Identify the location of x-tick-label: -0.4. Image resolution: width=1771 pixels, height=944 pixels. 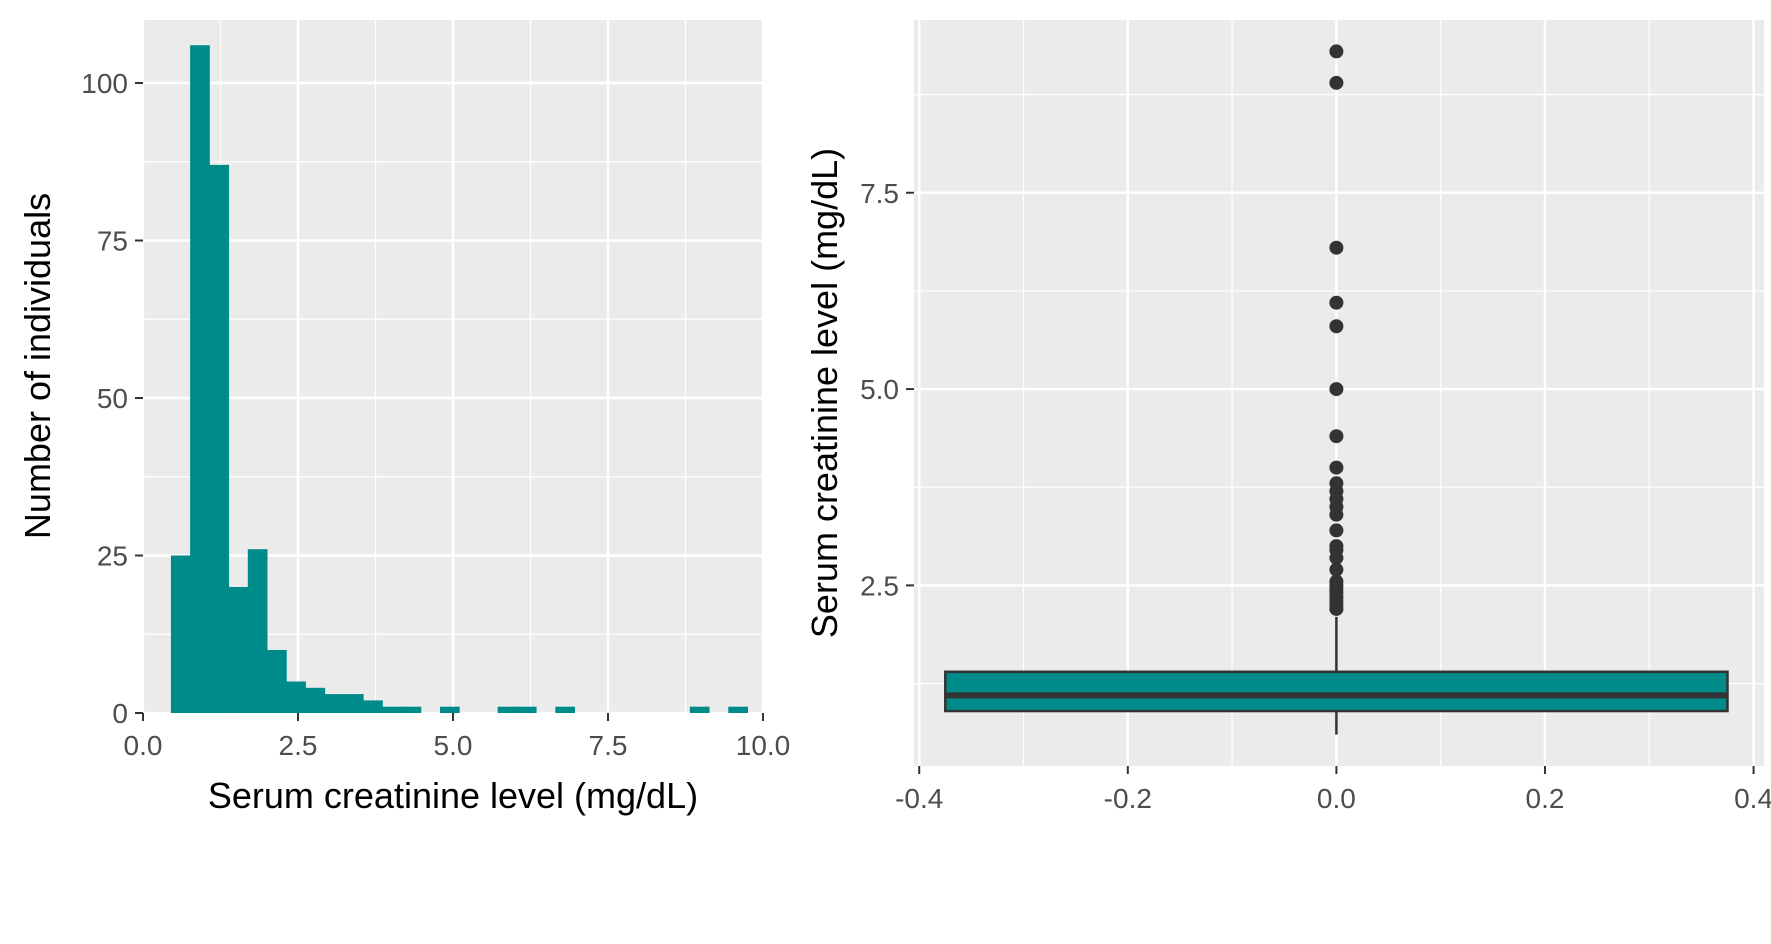
(919, 798).